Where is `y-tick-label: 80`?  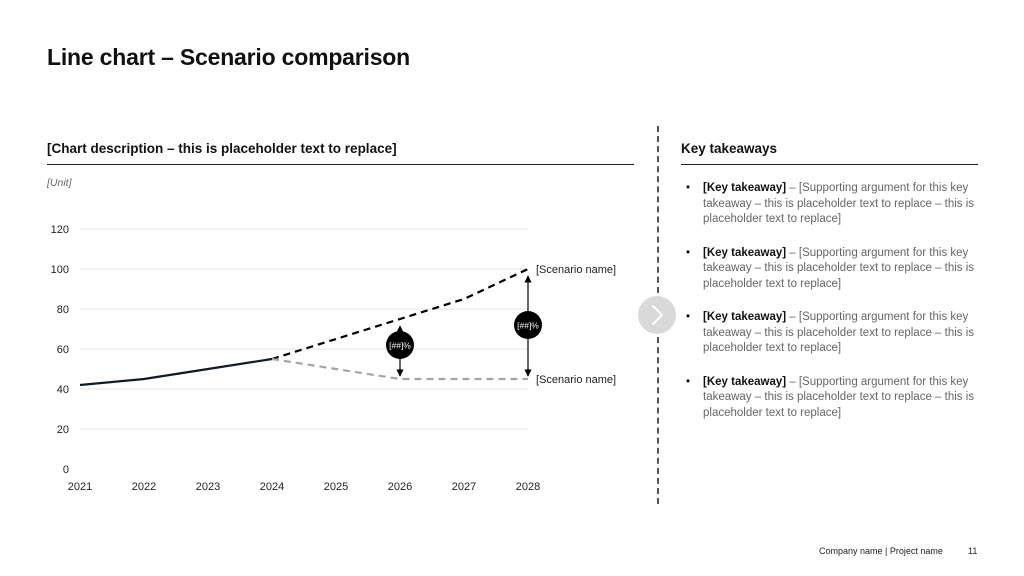 y-tick-label: 80 is located at coordinates (63, 310).